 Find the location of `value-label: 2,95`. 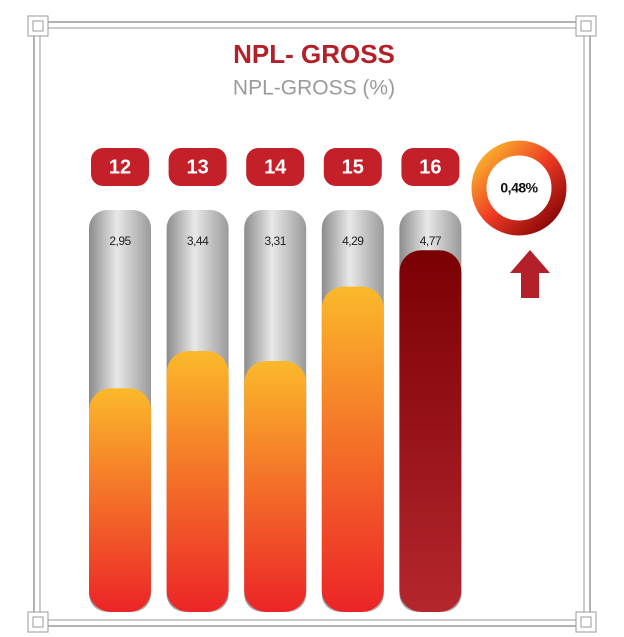

value-label: 2,95 is located at coordinates (120, 241).